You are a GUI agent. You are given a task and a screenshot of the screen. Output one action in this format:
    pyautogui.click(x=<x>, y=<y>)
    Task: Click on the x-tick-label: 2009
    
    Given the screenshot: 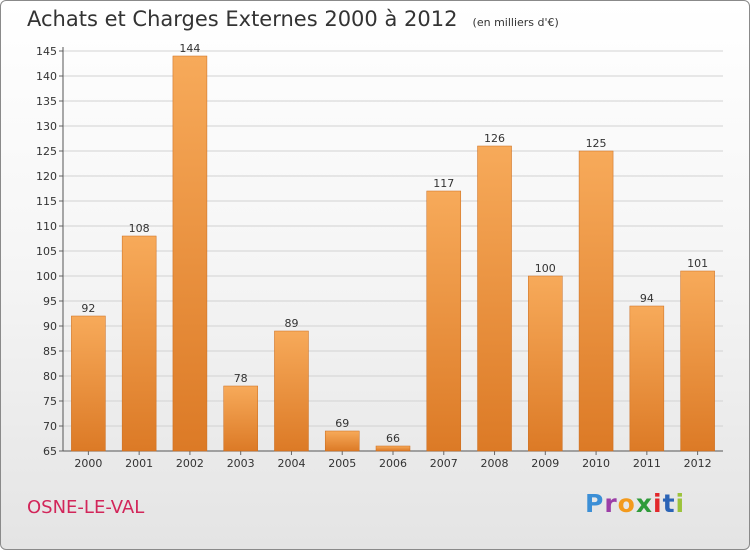 What is the action you would take?
    pyautogui.click(x=545, y=463)
    